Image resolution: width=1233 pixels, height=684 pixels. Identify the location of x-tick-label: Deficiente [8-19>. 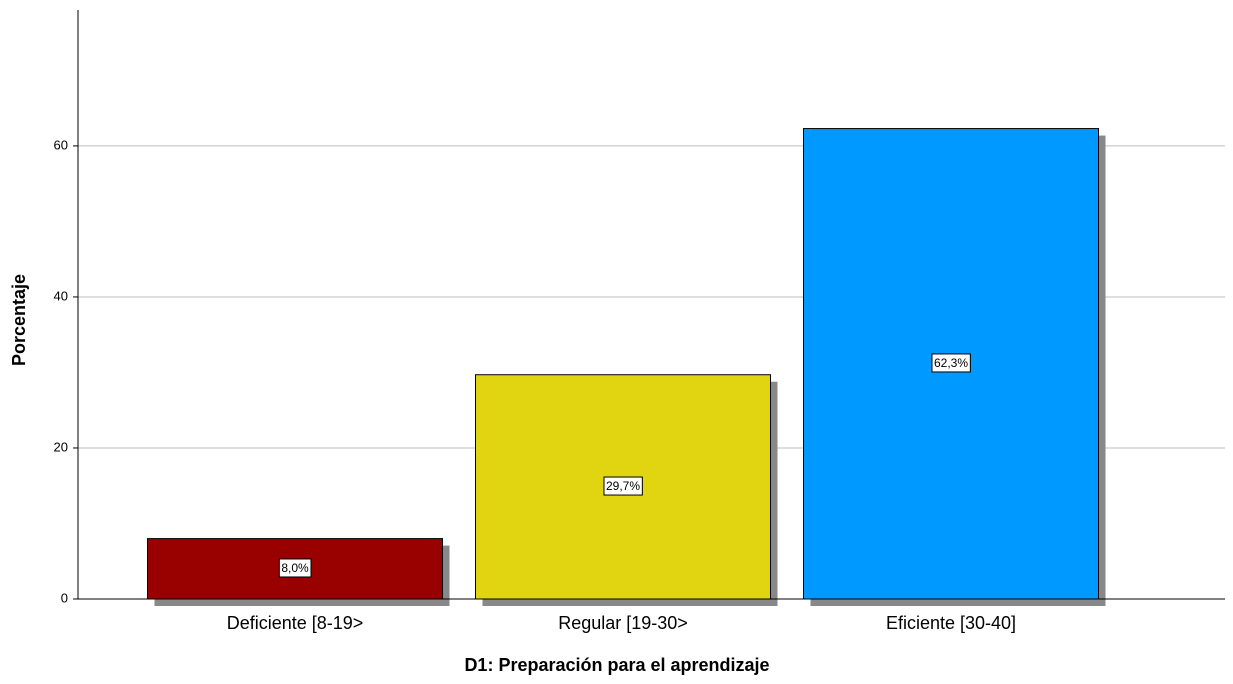
(295, 623).